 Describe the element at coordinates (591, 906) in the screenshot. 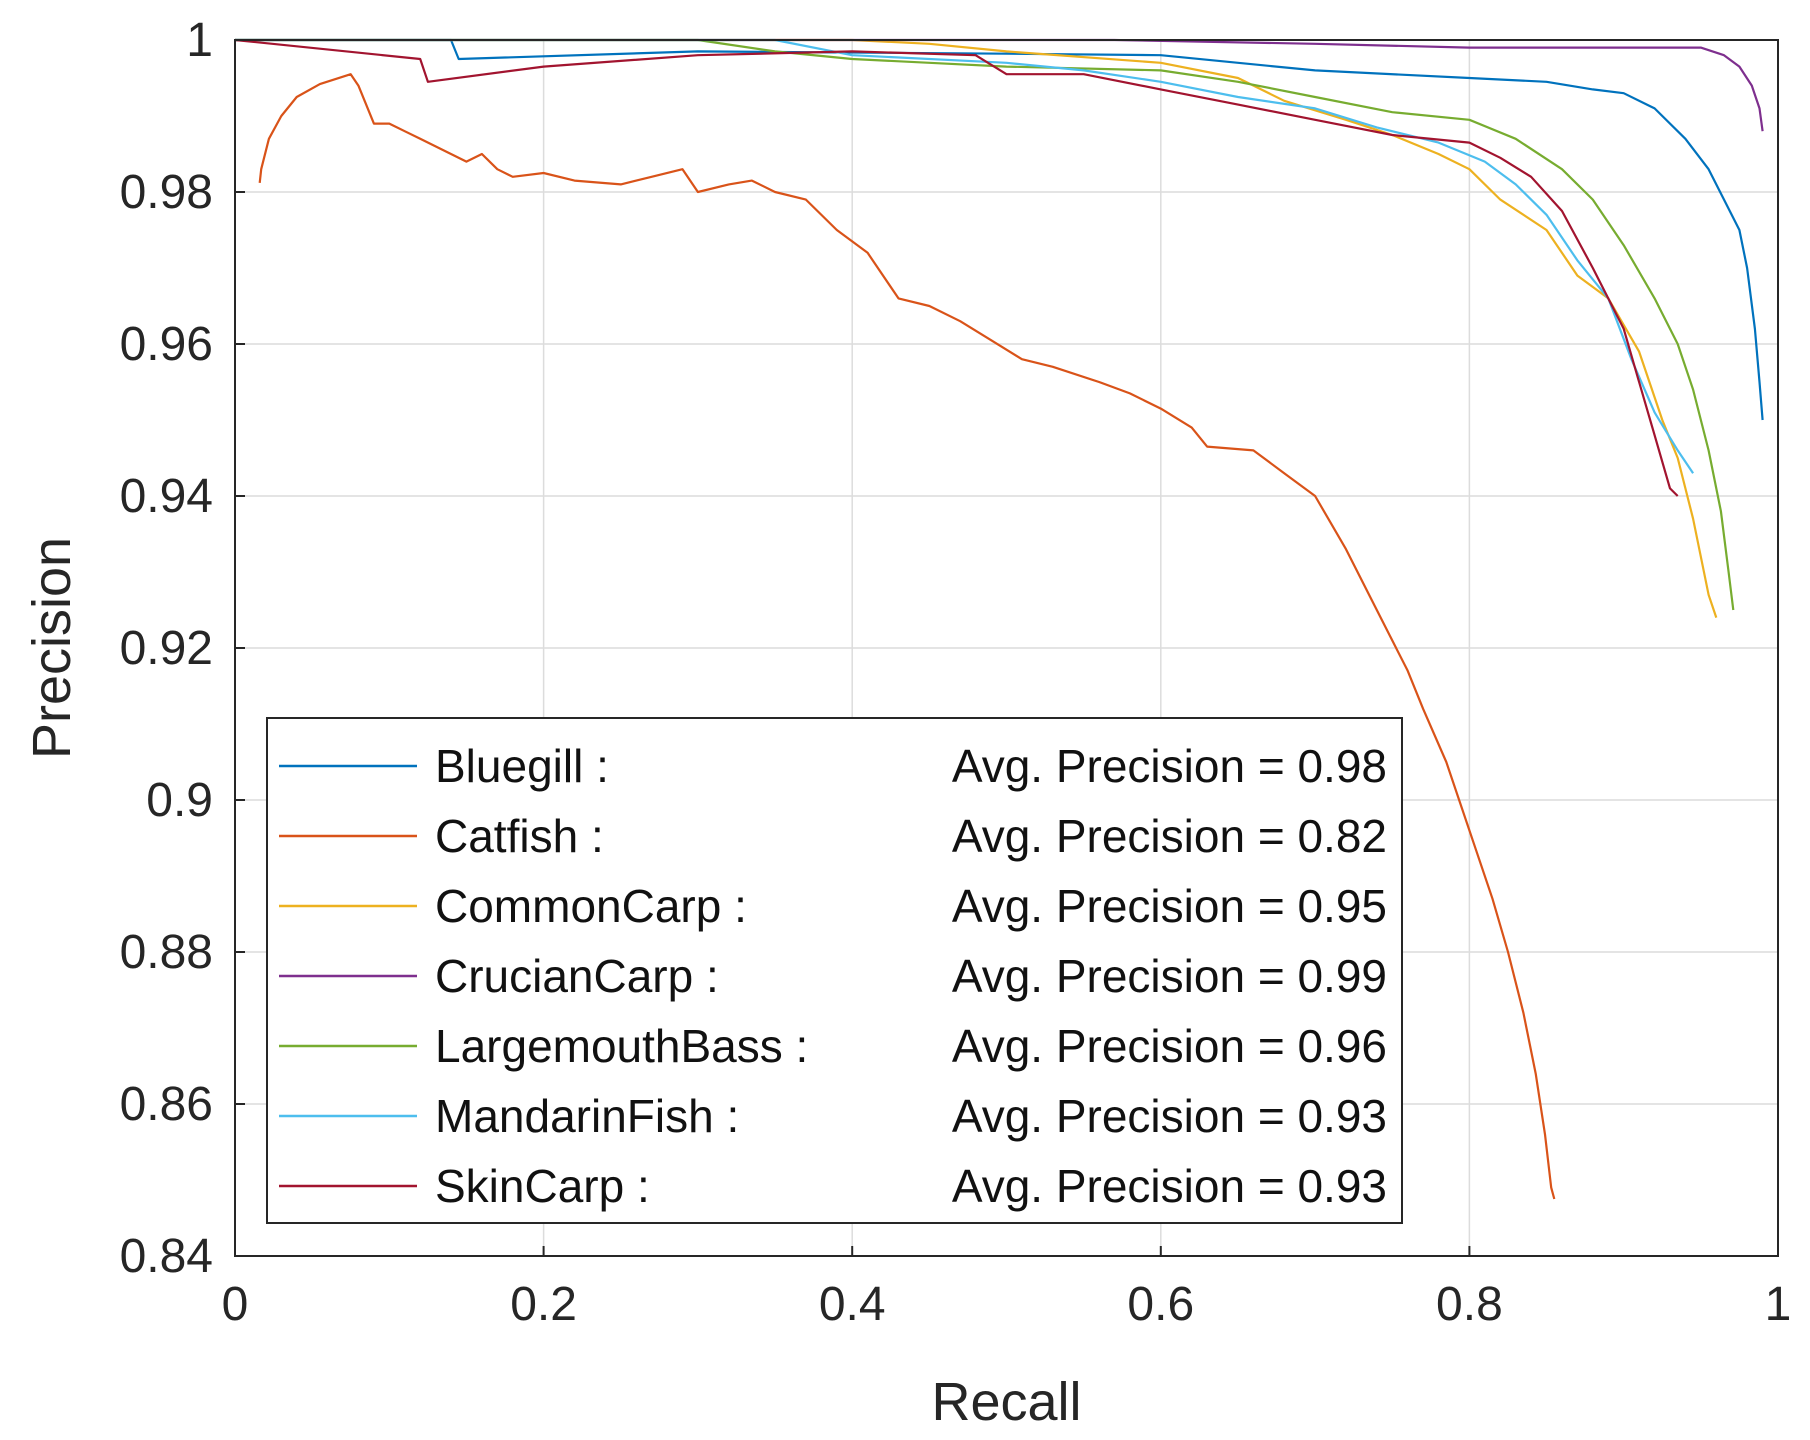

I see `legend-series-name: CommonCarp :` at that location.